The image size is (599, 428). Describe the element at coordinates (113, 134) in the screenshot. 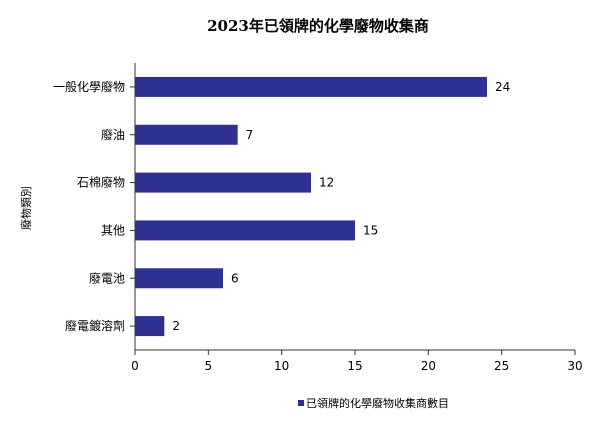

I see `y-tick-label: 廢油` at that location.